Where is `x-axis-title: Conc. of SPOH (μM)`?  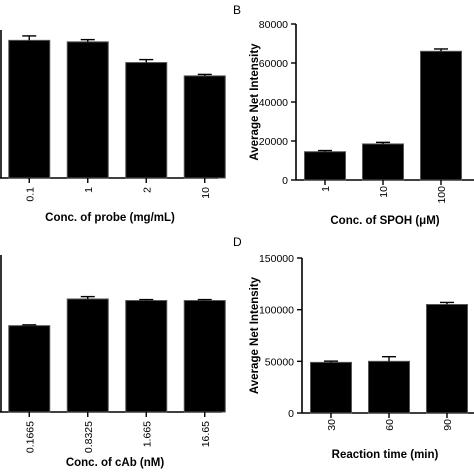 x-axis-title: Conc. of SPOH (μM) is located at coordinates (384, 221).